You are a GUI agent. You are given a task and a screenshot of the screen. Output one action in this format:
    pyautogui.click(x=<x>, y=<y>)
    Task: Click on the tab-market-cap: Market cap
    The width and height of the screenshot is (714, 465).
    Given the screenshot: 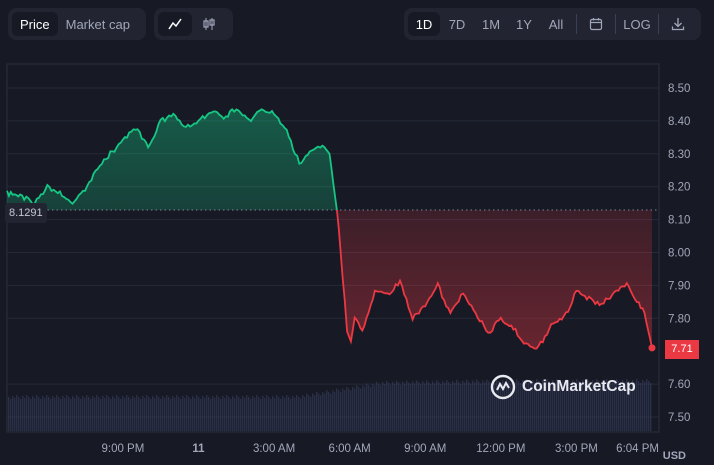 What is the action you would take?
    pyautogui.click(x=97, y=24)
    